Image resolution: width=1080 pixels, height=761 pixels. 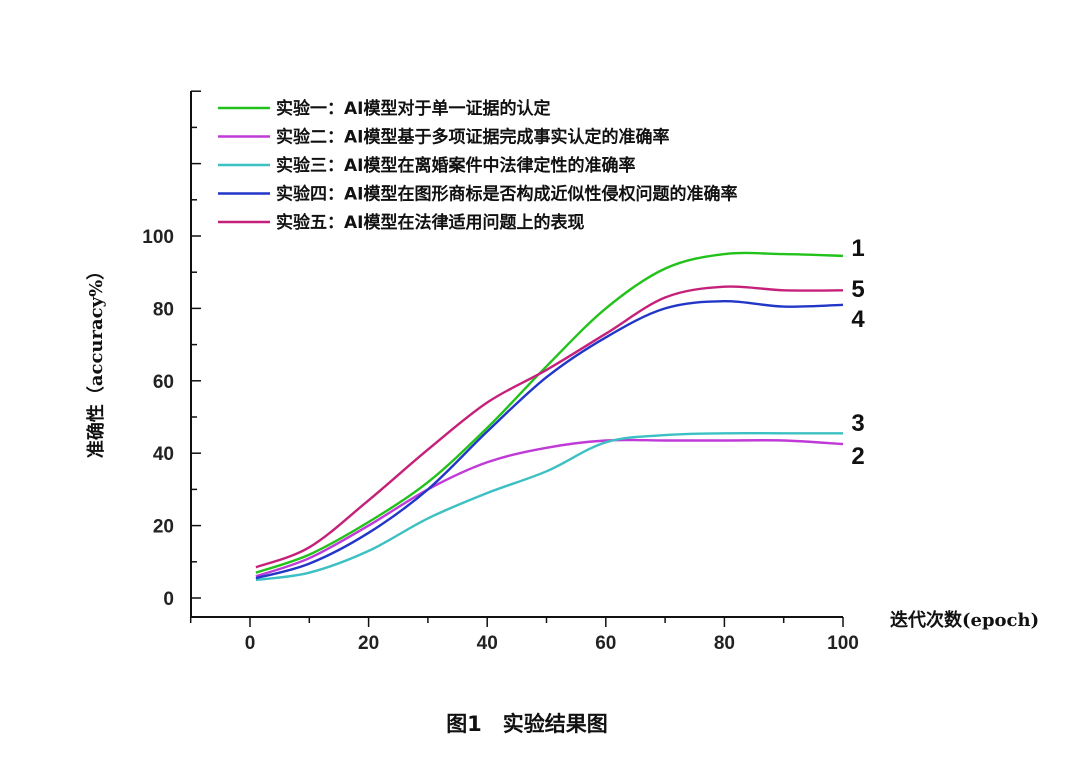 What do you see at coordinates (964, 620) in the screenshot?
I see `x-axis-title: 迭代次数(epoch)` at bounding box center [964, 620].